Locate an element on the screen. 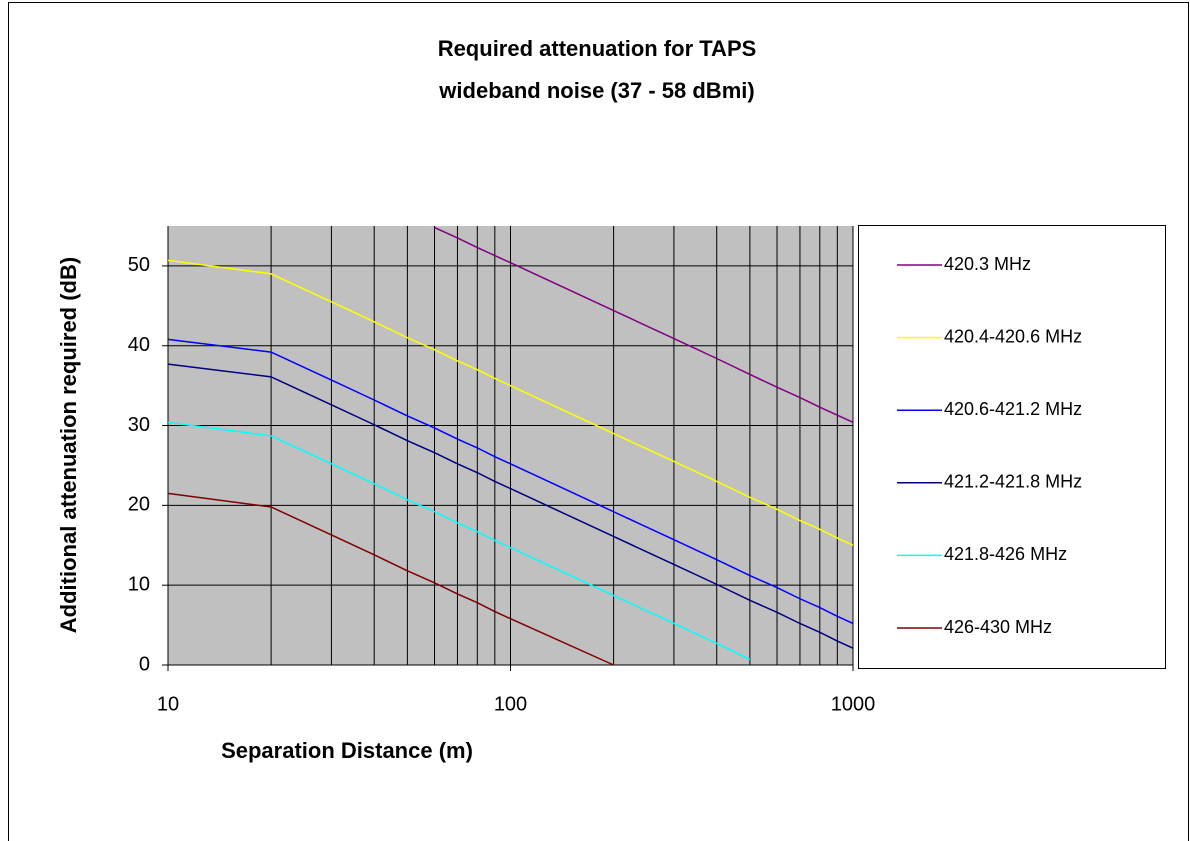 This screenshot has height=841, width=1190. y-tick-label: 20 is located at coordinates (139, 505).